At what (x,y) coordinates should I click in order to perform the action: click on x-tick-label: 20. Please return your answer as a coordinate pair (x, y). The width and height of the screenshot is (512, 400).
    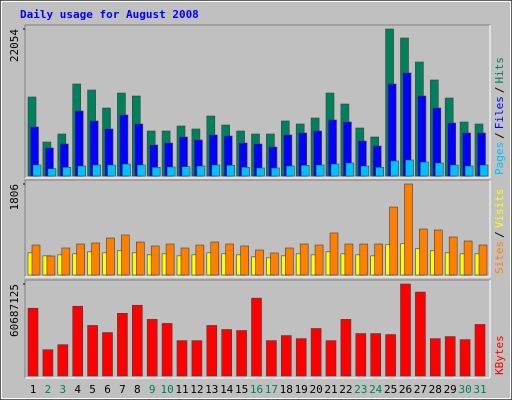
    Looking at the image, I should click on (315, 389).